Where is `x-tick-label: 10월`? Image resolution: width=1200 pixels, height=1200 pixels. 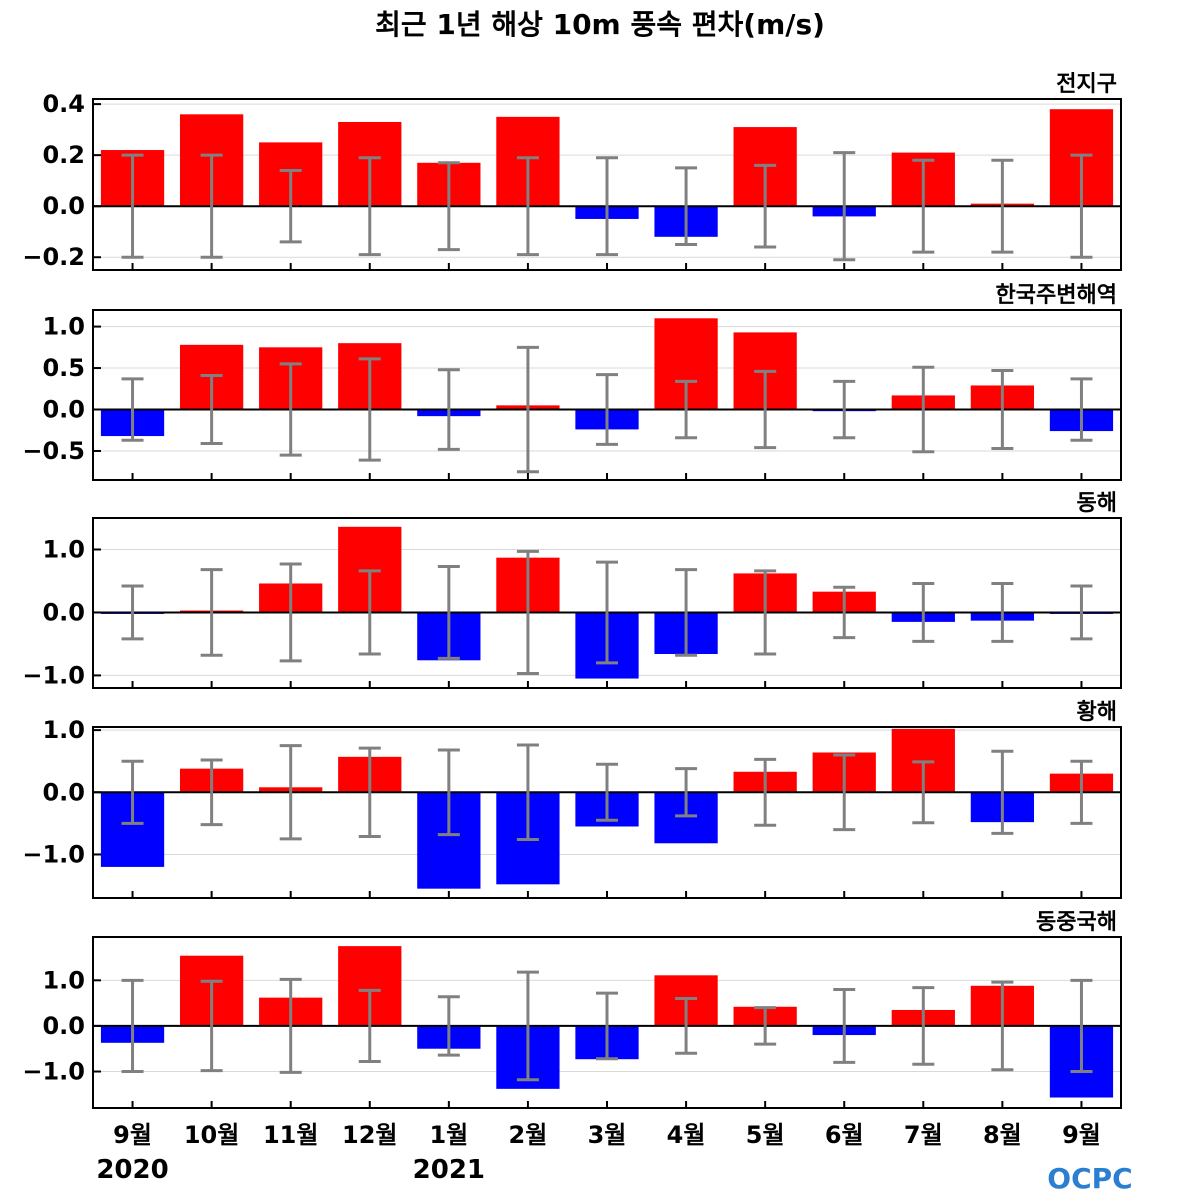 x-tick-label: 10월 is located at coordinates (211, 1135).